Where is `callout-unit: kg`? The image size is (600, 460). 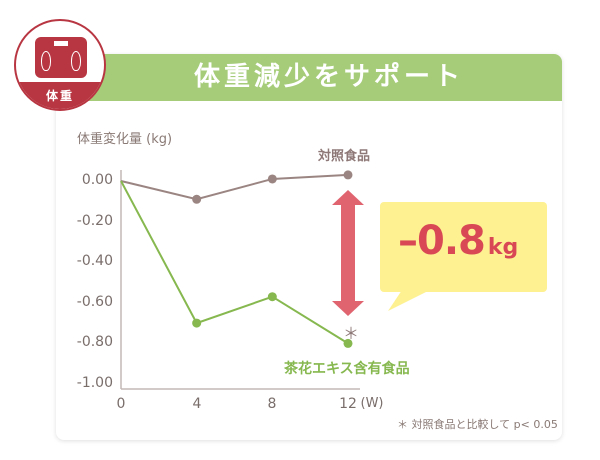 callout-unit: kg is located at coordinates (503, 247).